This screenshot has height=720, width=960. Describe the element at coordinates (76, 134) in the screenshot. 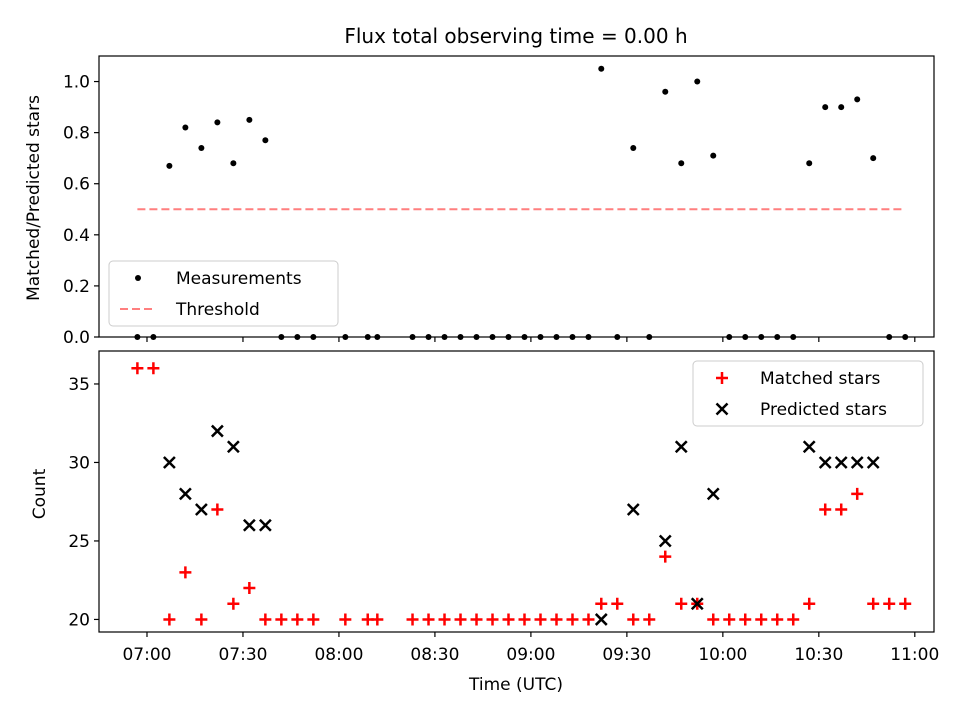

I see `top-y-tick-label: 0.8` at that location.